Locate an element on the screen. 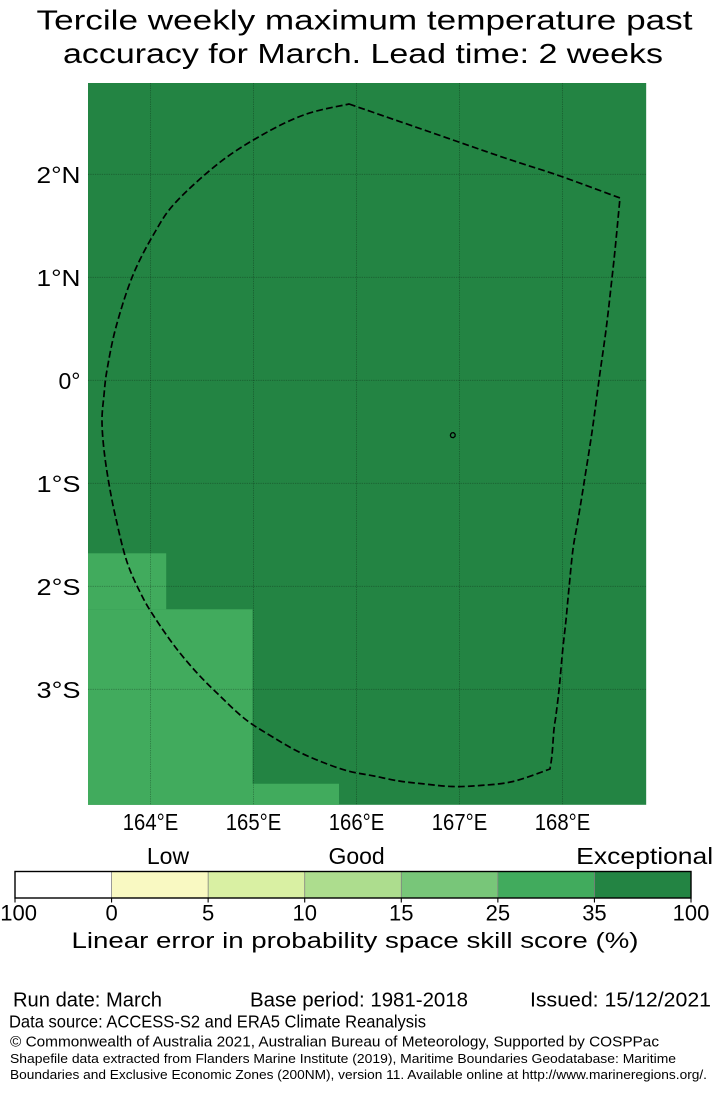 This screenshot has height=1095, width=720. svg-text: 166°E is located at coordinates (357, 822).